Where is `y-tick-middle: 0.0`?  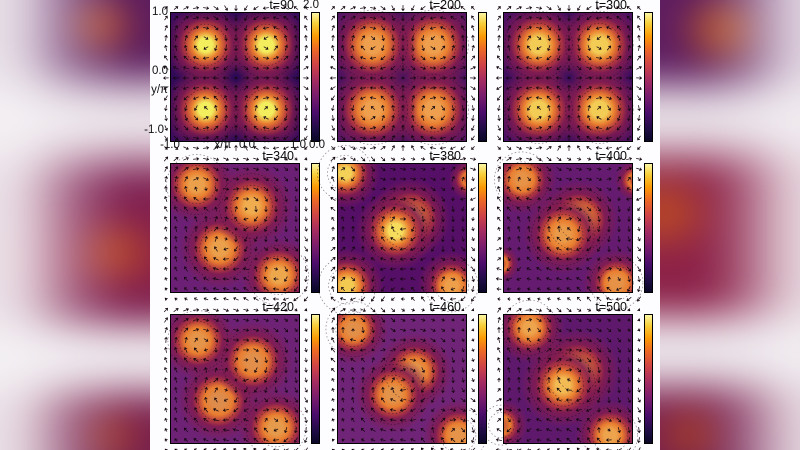
y-tick-middle: 0.0 is located at coordinates (160, 71).